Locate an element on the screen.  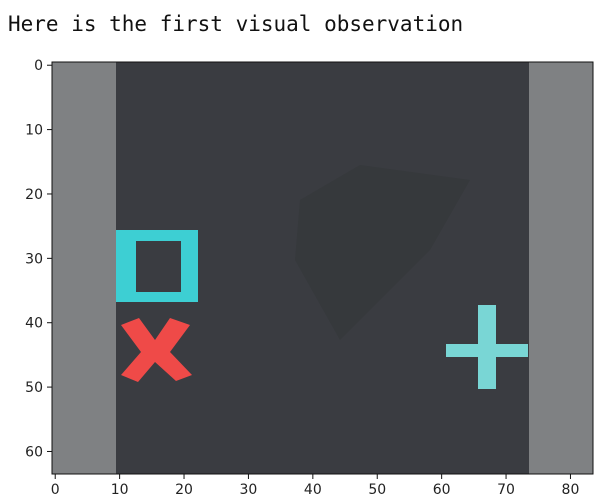
x-axis: 0 10 20 30 40 50 60 70 80 is located at coordinates (315, 486).